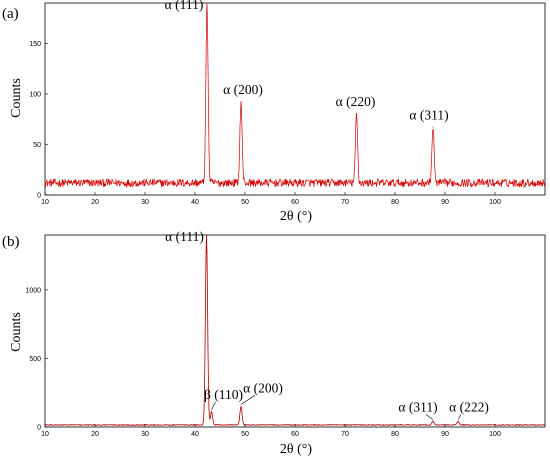  Describe the element at coordinates (296, 216) in the screenshot. I see `panel-a-xlabel: 2θ (°)` at that location.